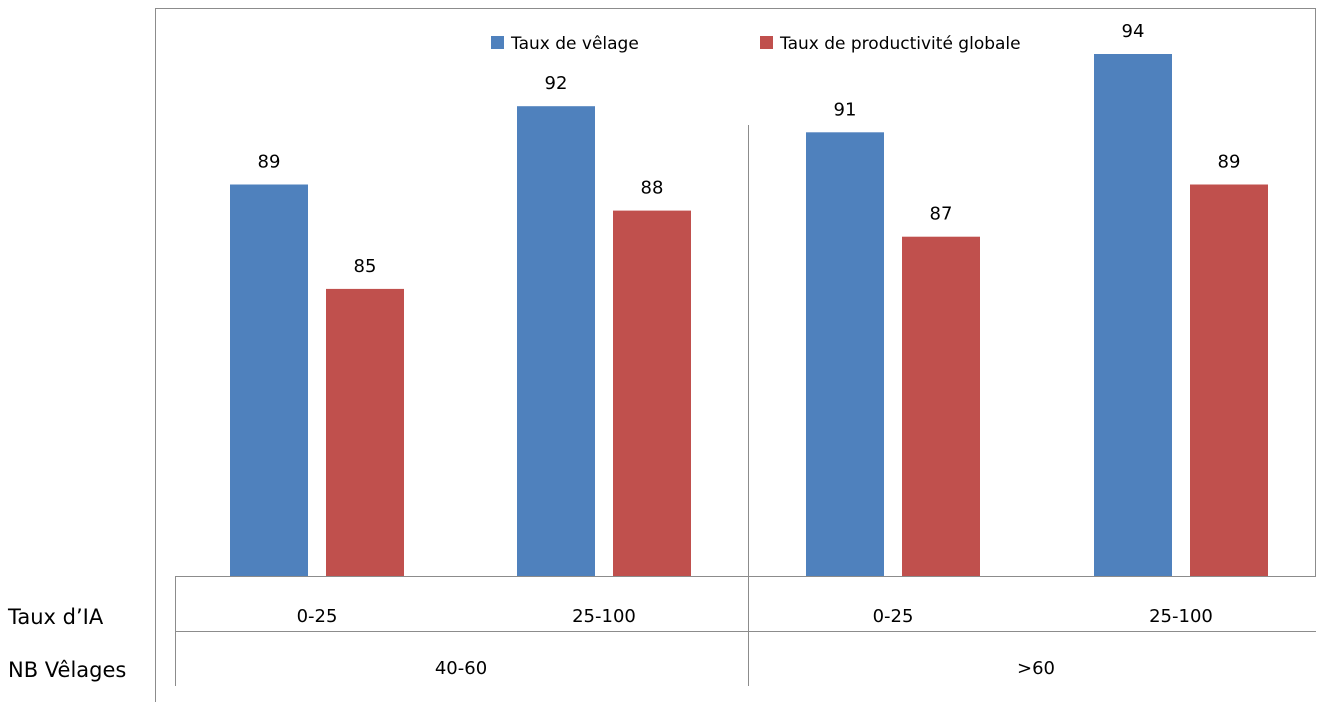  Describe the element at coordinates (574, 44) in the screenshot. I see `legend-label-0: Taux de vêlage` at that location.